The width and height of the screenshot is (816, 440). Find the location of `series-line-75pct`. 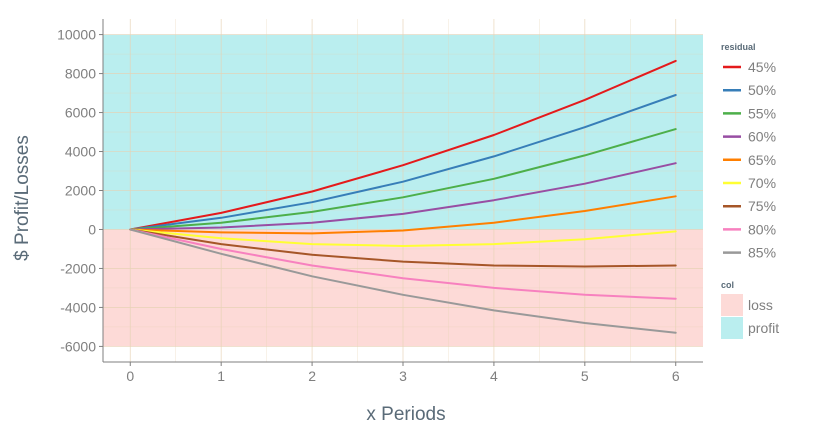

series-line-75pct is located at coordinates (403, 248).